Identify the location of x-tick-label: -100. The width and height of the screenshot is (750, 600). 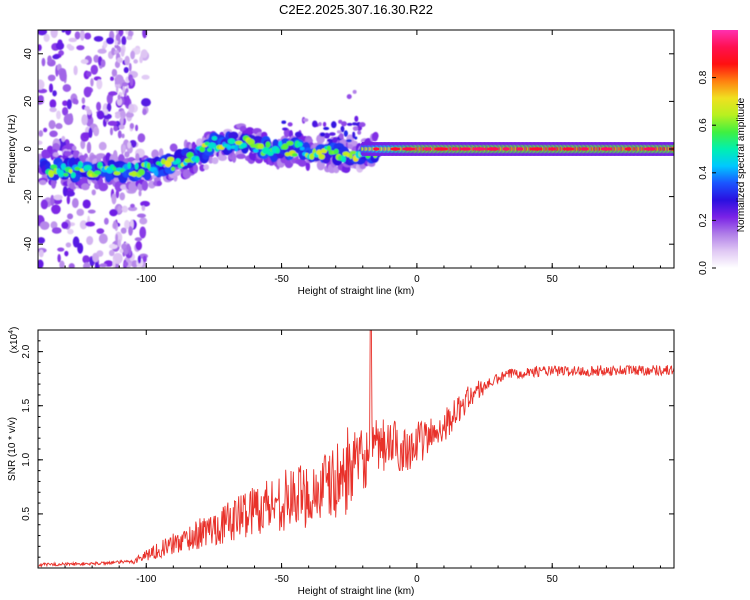
(146, 579).